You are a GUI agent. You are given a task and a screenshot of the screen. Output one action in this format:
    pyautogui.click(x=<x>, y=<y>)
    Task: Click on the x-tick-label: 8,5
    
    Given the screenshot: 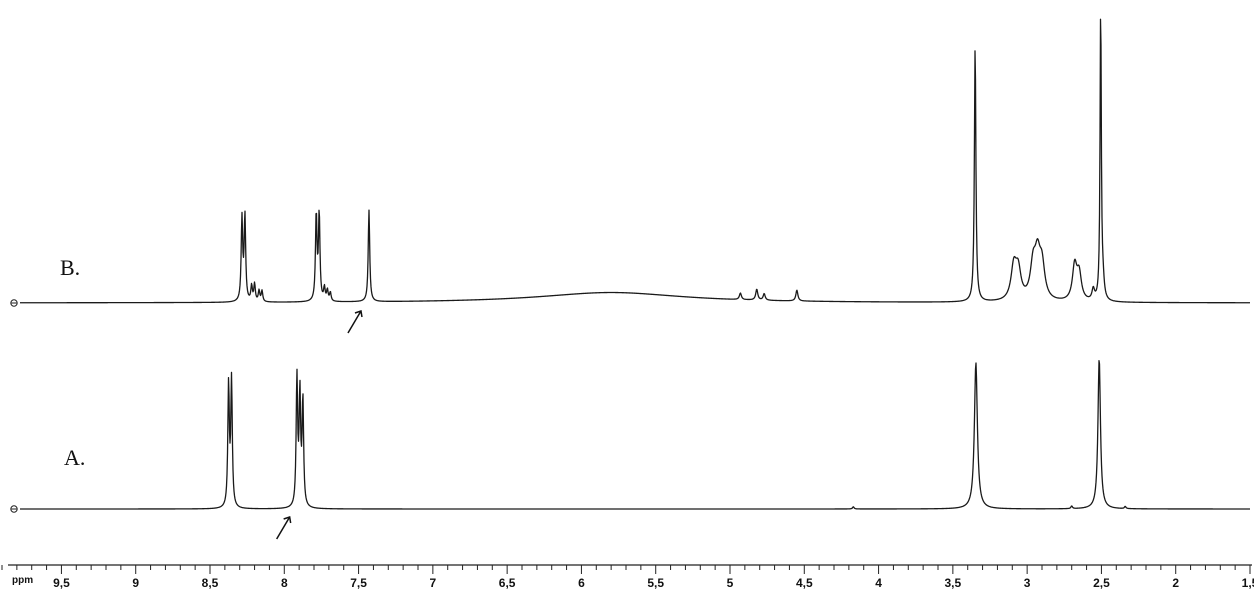 What is the action you would take?
    pyautogui.click(x=210, y=583)
    